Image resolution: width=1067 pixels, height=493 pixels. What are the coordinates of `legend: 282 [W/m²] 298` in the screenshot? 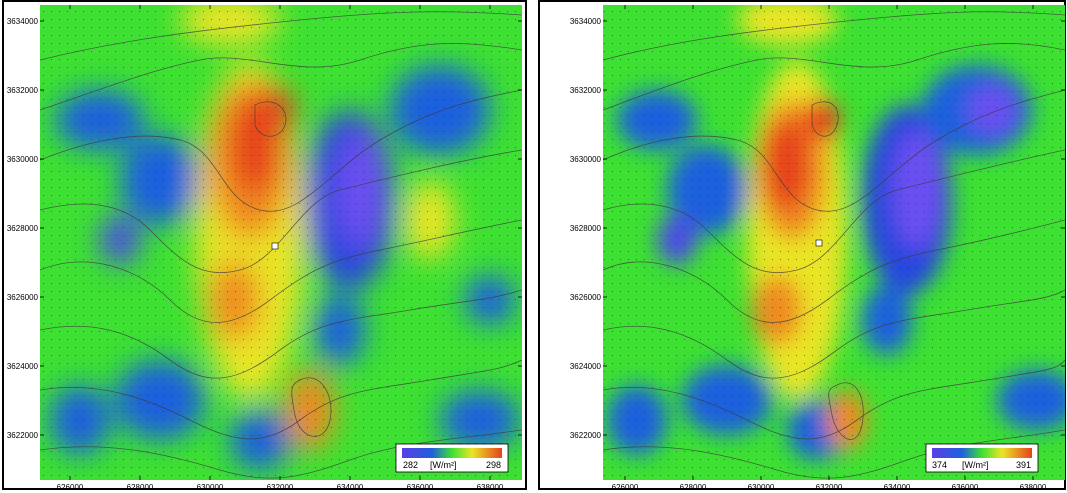 It's located at (452, 458).